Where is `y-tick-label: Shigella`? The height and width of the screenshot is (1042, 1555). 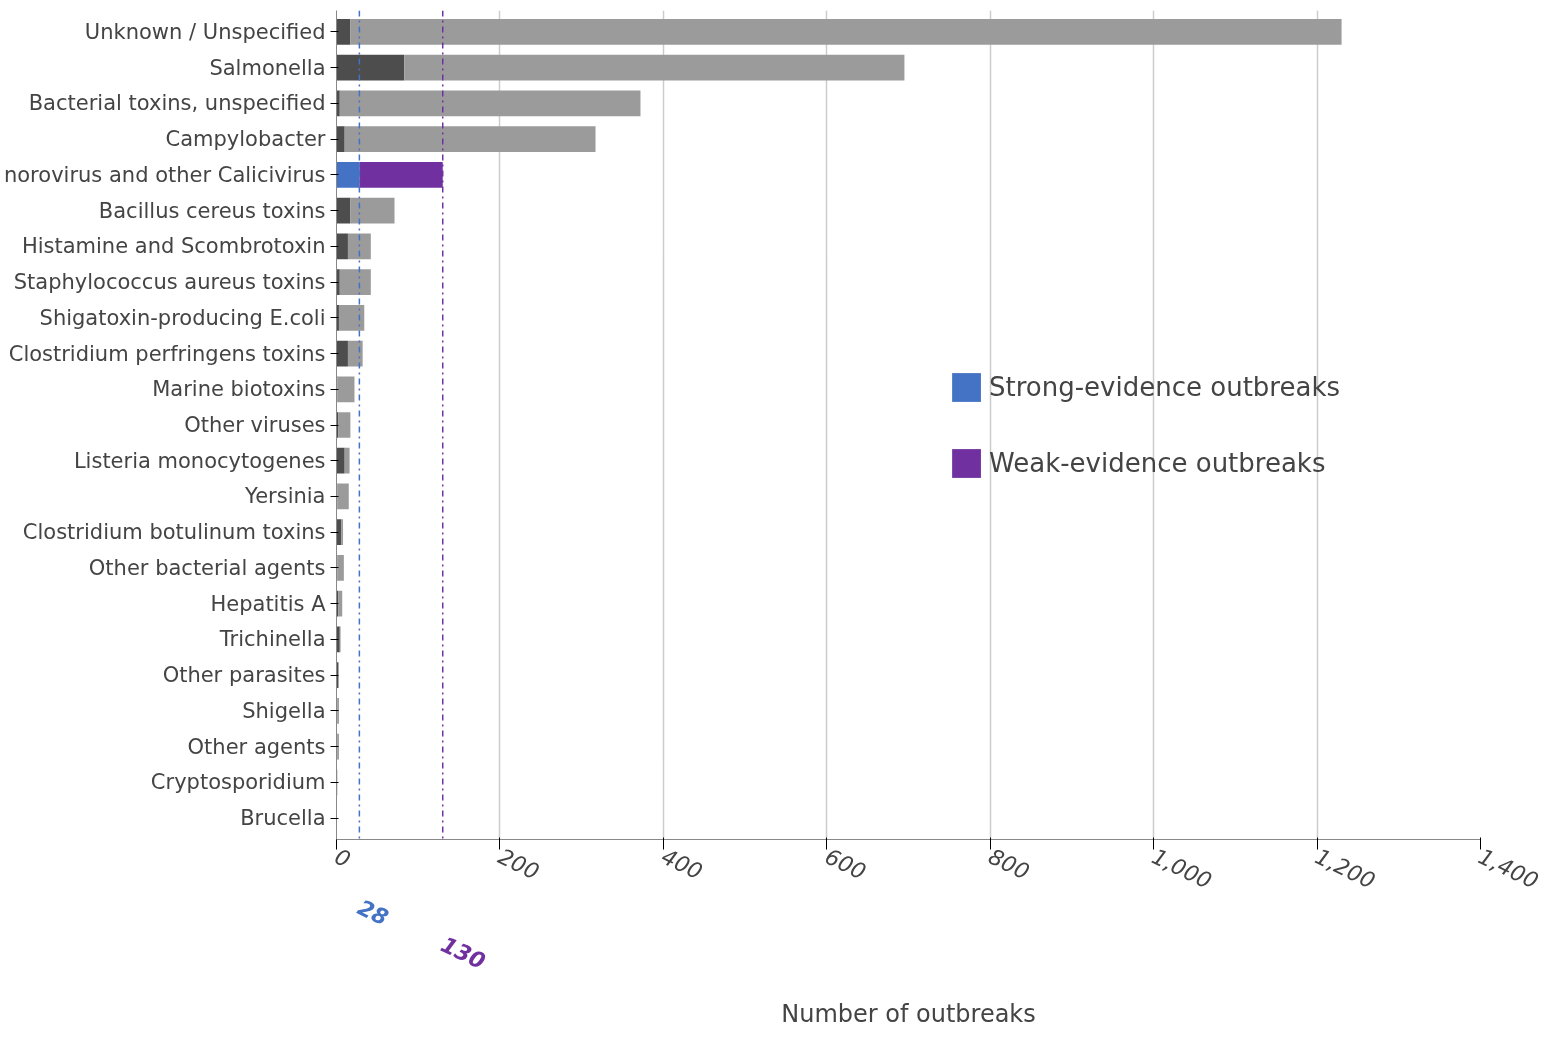
y-tick-label: Shigella is located at coordinates (284, 710).